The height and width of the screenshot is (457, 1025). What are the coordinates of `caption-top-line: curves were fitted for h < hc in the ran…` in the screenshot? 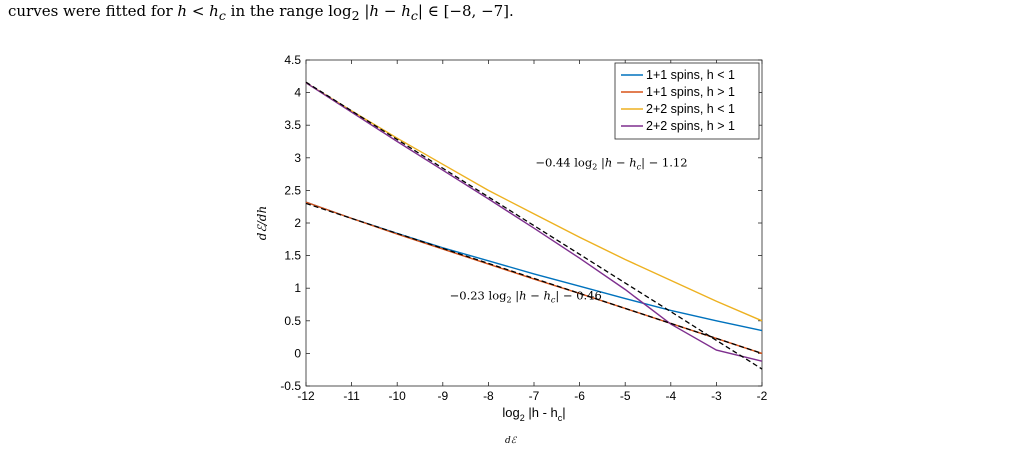 It's located at (261, 12).